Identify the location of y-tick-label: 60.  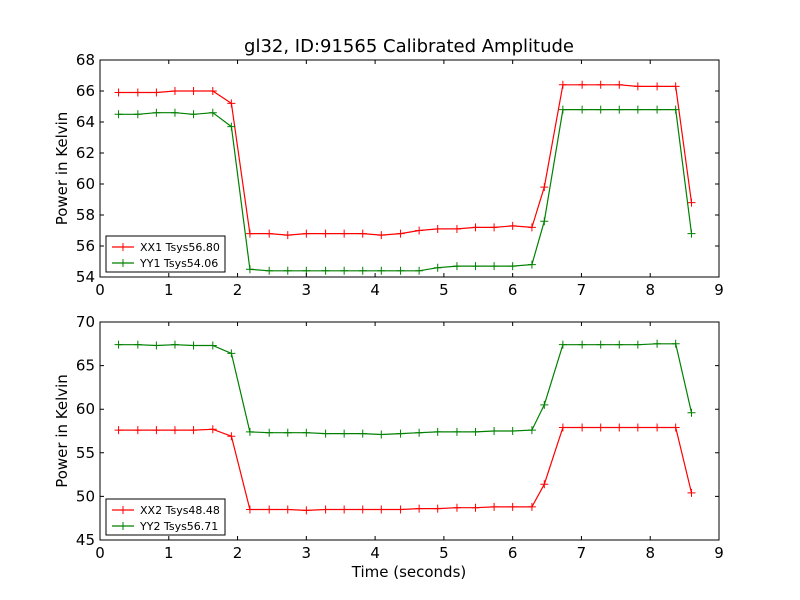
(85, 184).